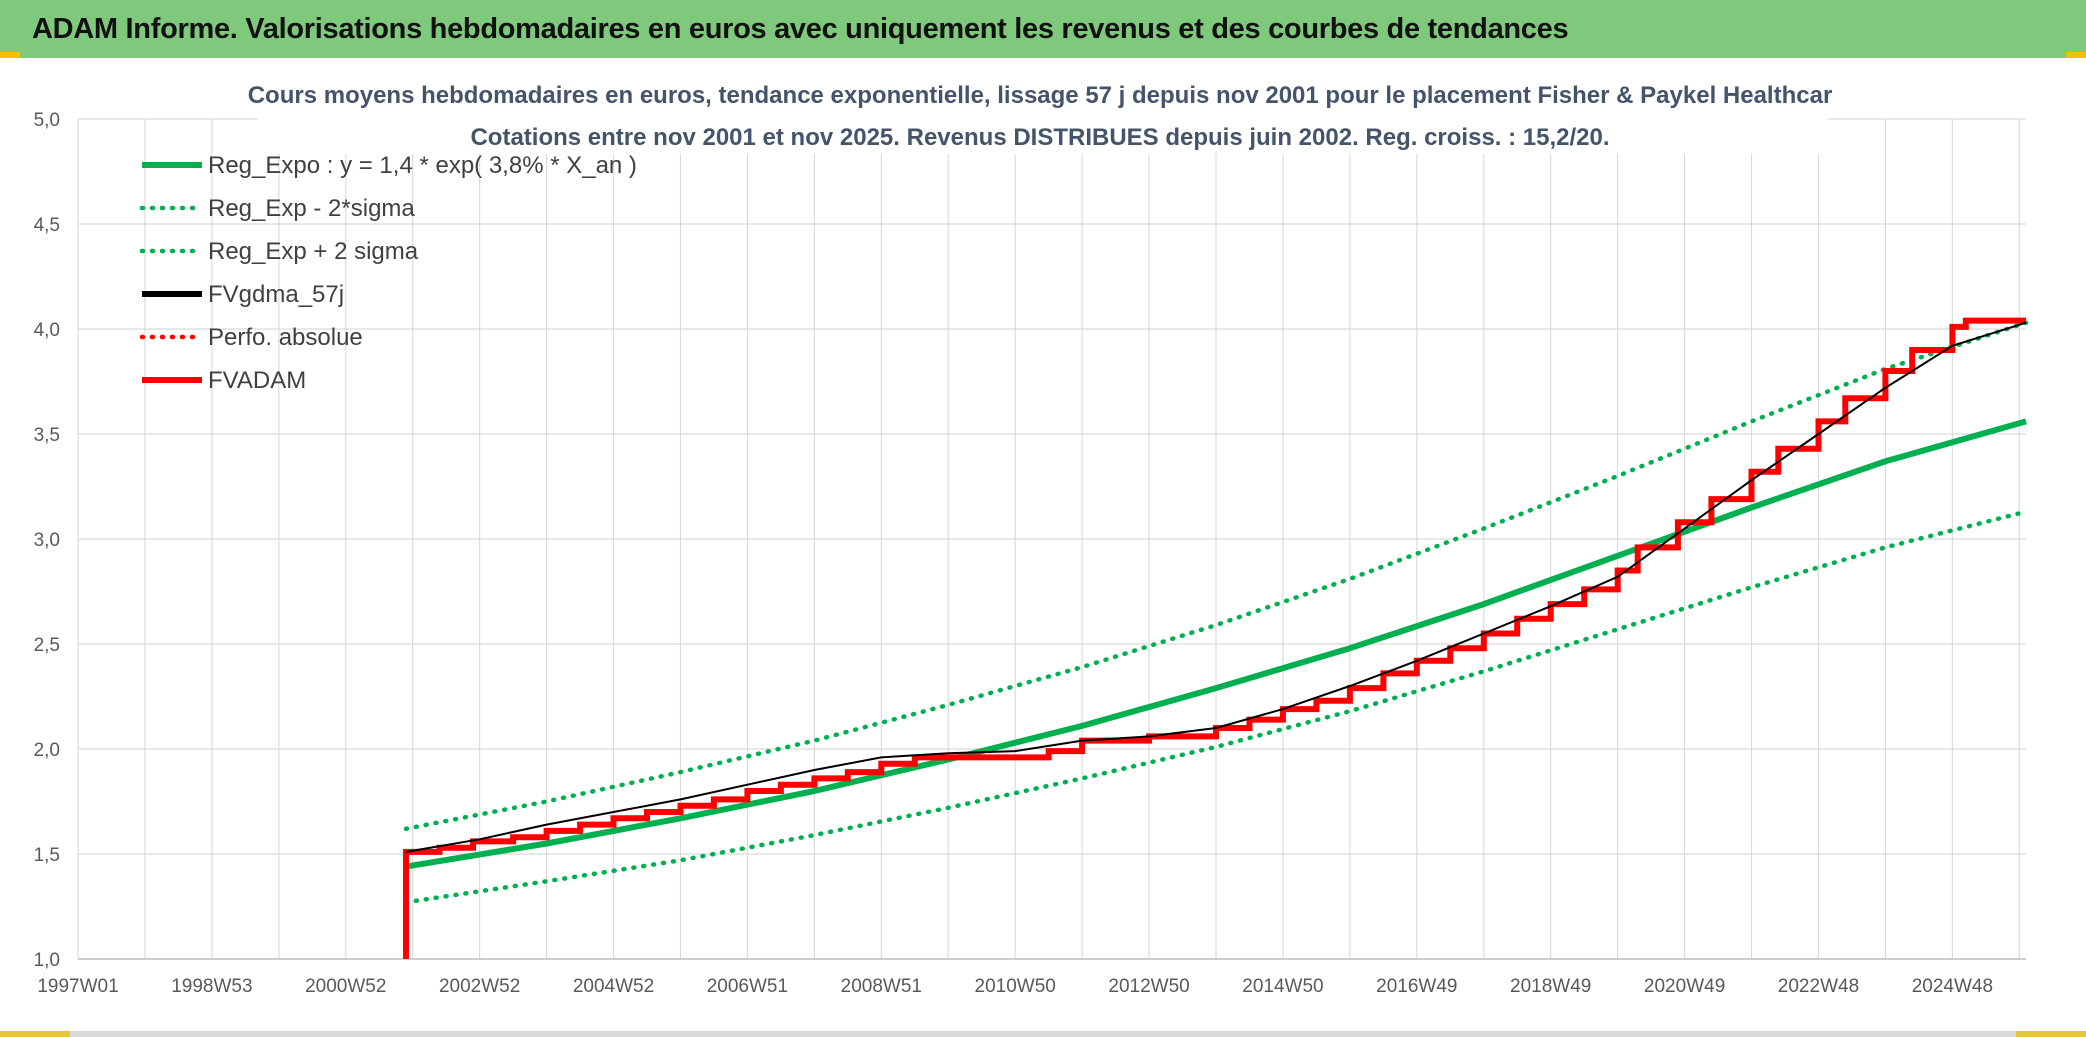 The width and height of the screenshot is (2086, 1037). What do you see at coordinates (276, 294) in the screenshot?
I see `legend-label: FVgdma_57j` at bounding box center [276, 294].